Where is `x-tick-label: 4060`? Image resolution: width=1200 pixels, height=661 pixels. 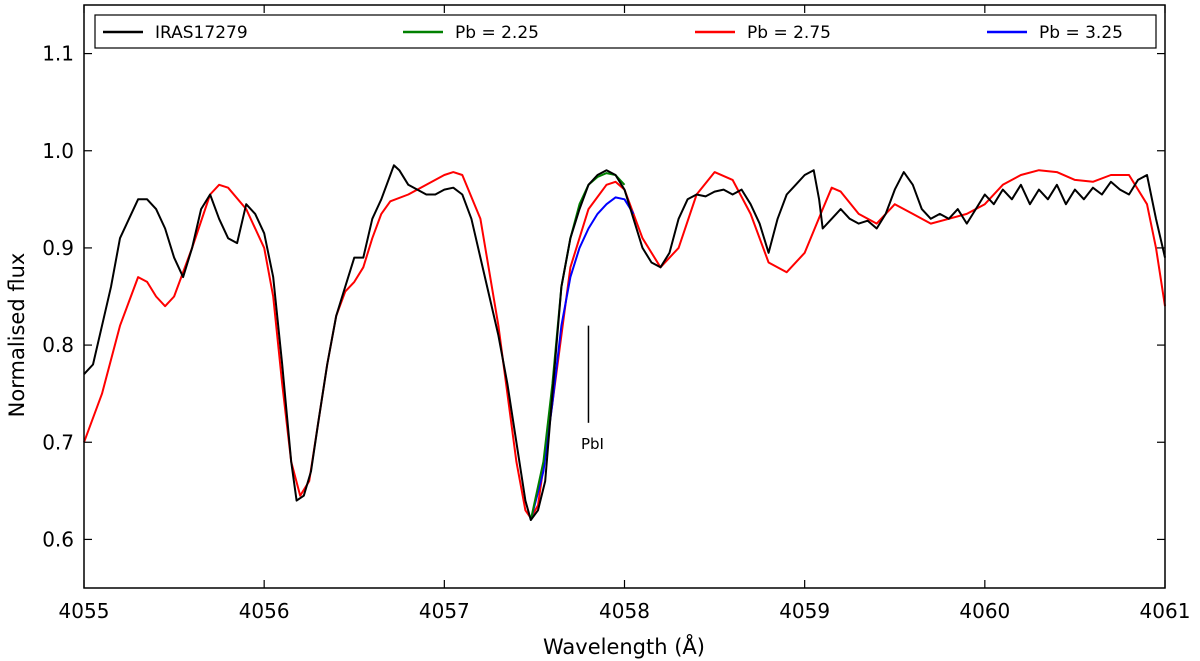 x-tick-label: 4060 is located at coordinates (984, 611).